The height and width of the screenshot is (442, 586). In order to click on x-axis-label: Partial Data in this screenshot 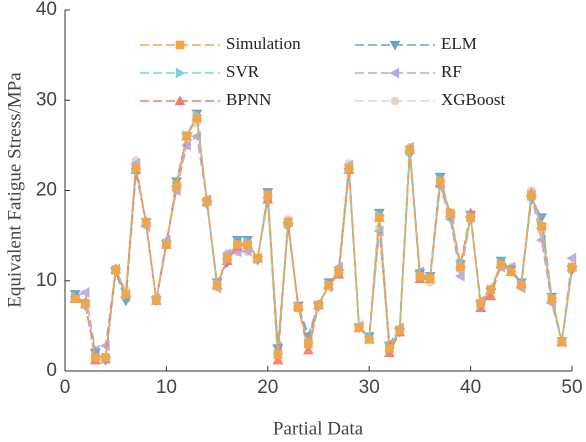, I will do `click(318, 428)`.